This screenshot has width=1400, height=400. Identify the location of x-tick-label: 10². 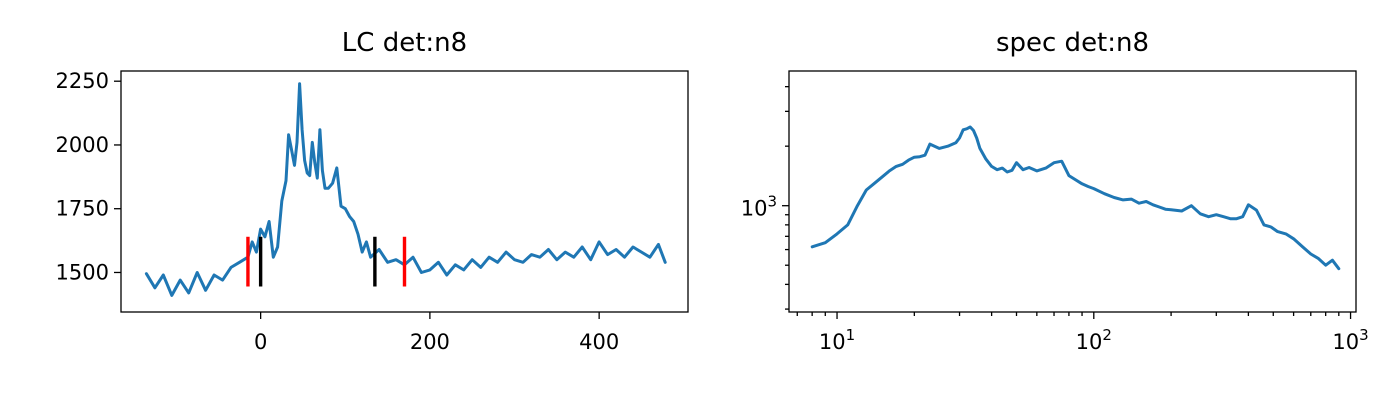
(1094, 340).